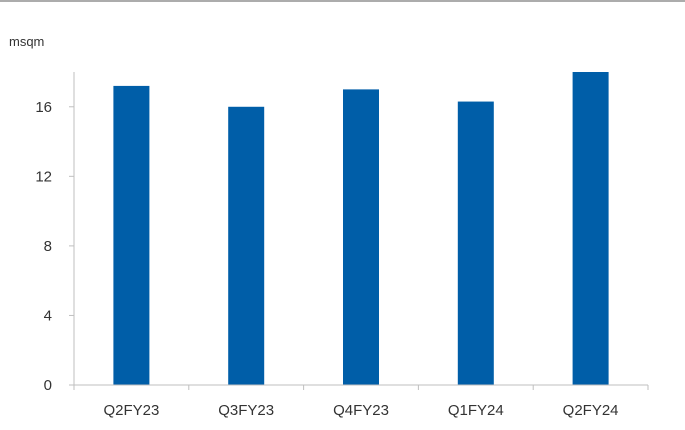 The image size is (685, 430). I want to click on bar-q1fy24, so click(475, 243).